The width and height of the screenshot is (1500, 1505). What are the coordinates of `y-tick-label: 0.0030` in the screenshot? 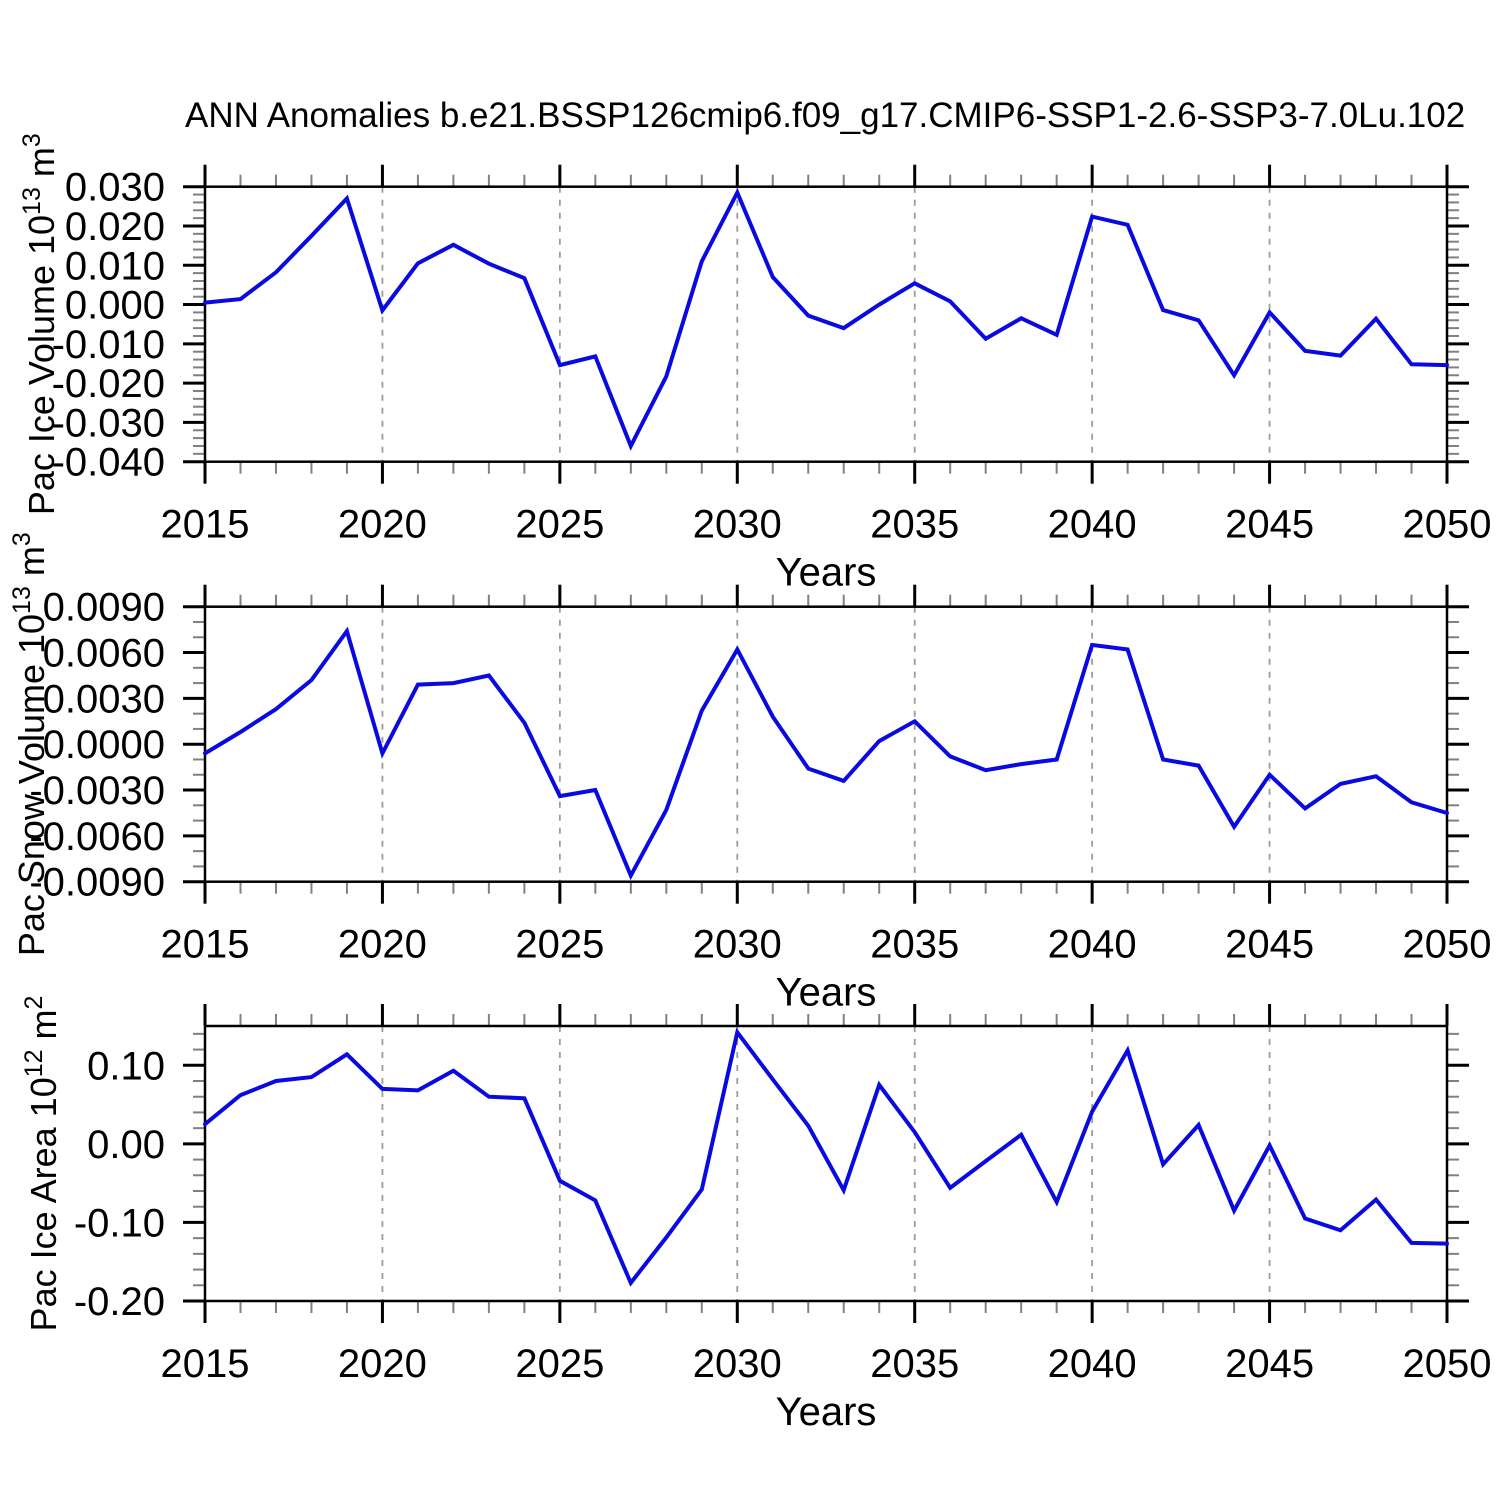 It's located at (104, 699).